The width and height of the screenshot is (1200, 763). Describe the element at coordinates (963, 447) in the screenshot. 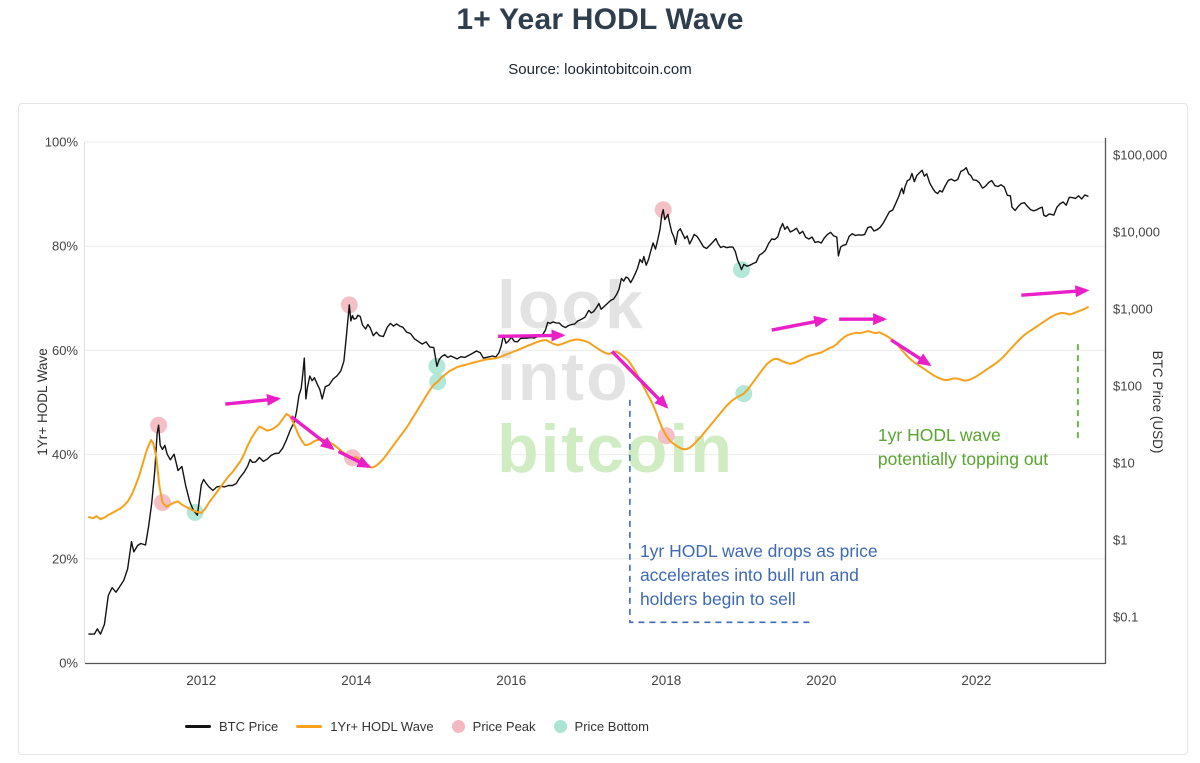

I see `topping-note: 1yr HODL wave potentially topping out` at that location.